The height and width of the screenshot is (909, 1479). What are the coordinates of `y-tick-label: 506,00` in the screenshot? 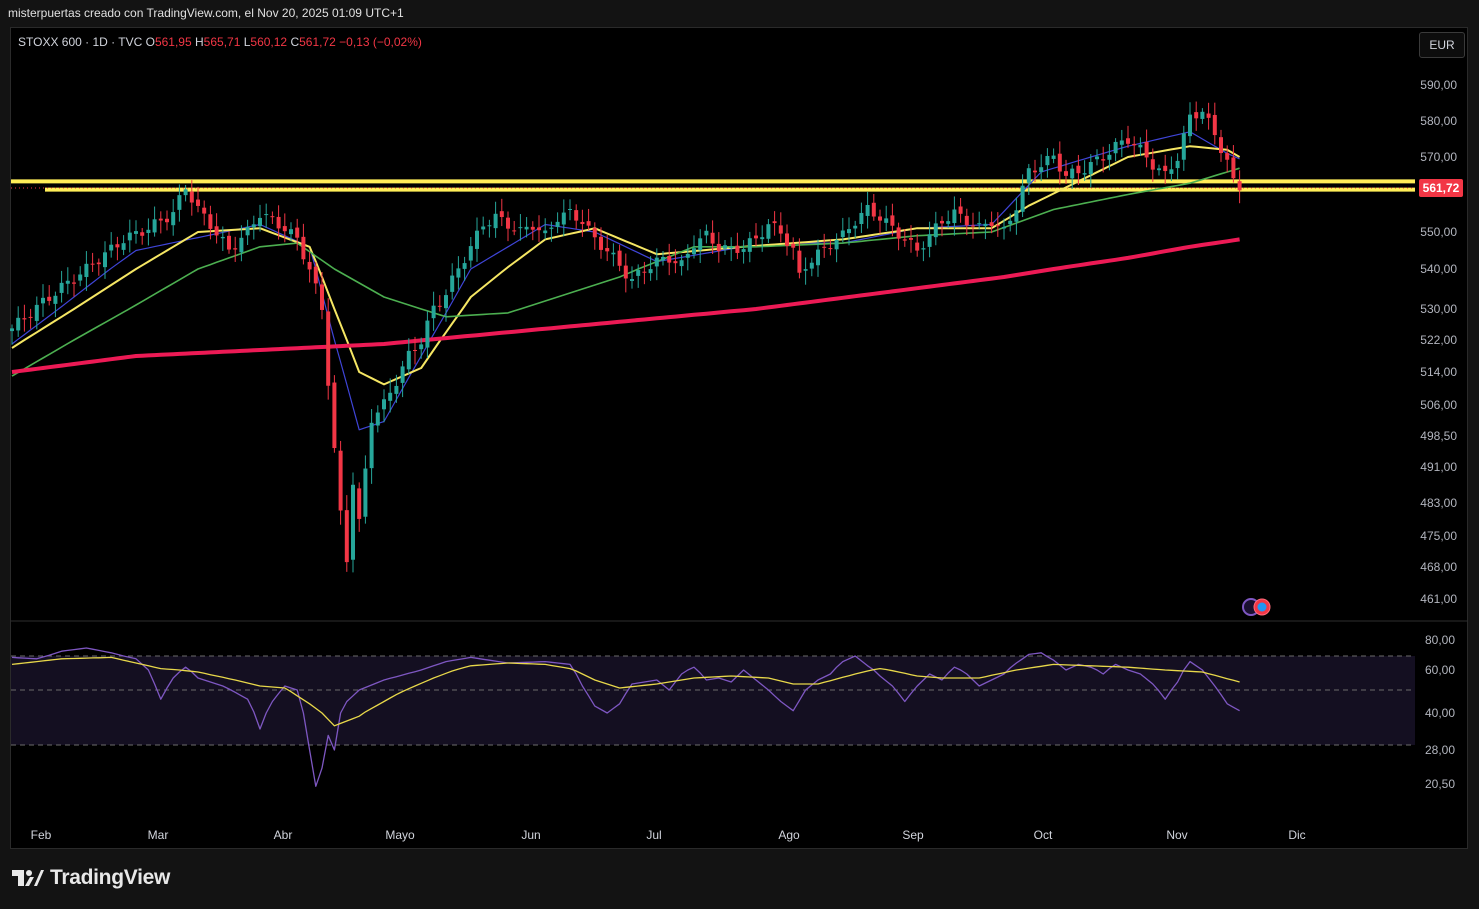 It's located at (1438, 405).